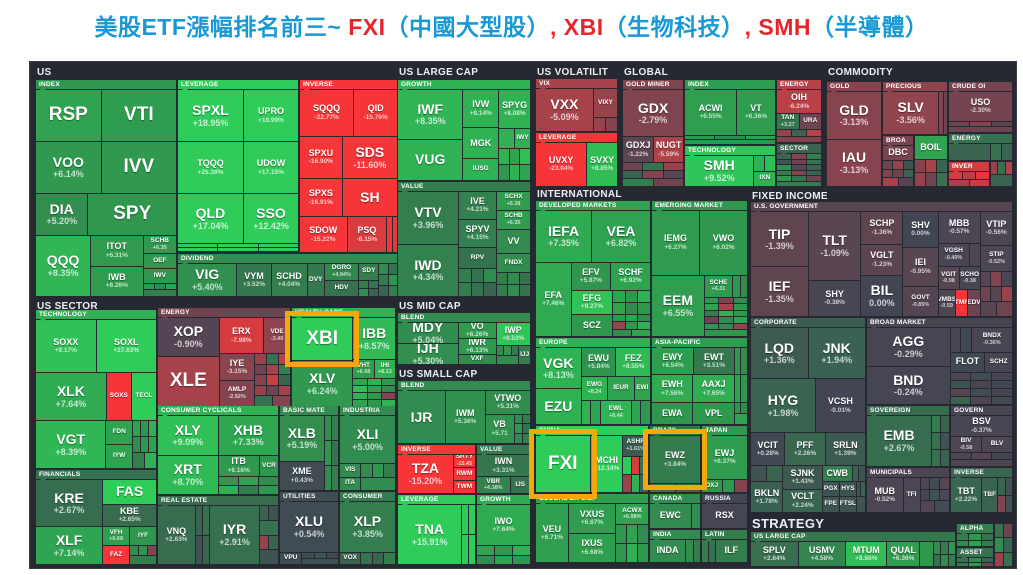  I want to click on etf-tile-hdv: HDV, so click(341, 288).